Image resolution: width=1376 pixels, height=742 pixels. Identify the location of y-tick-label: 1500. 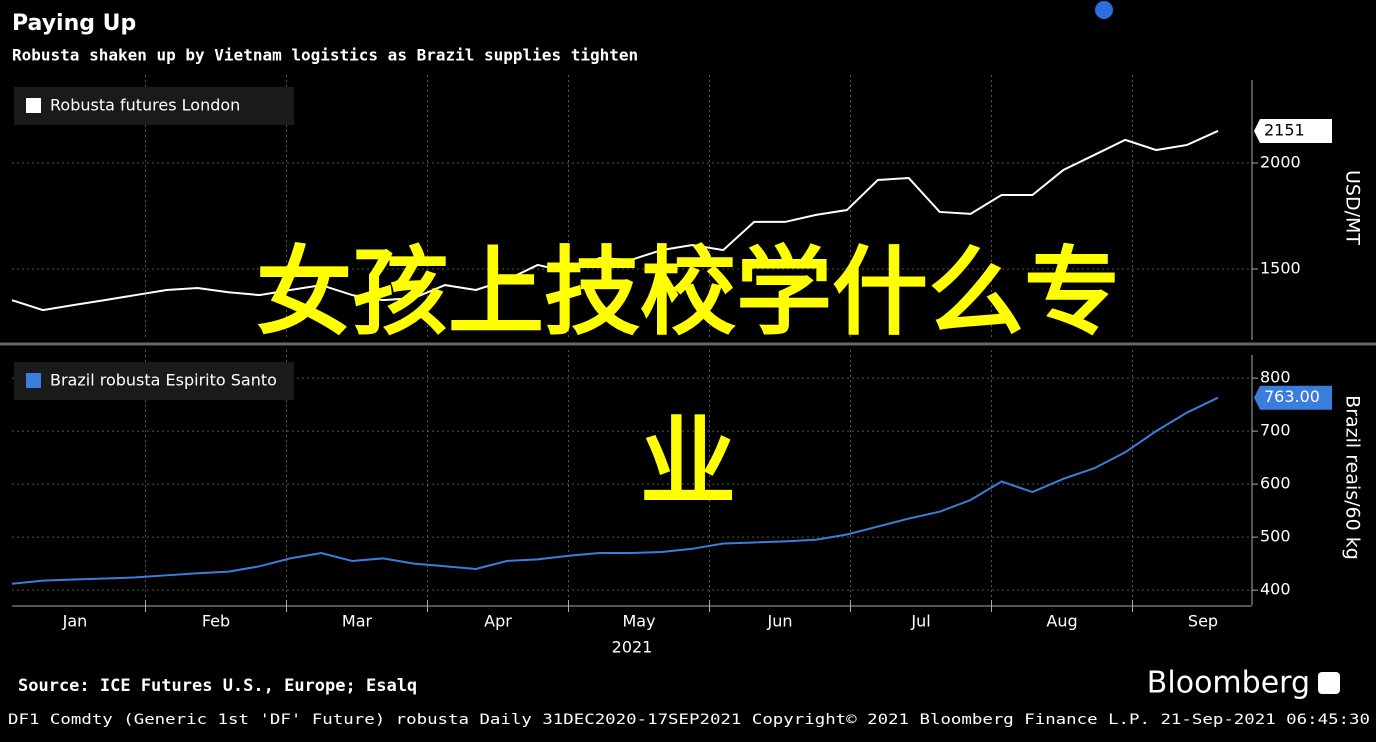
(1280, 267).